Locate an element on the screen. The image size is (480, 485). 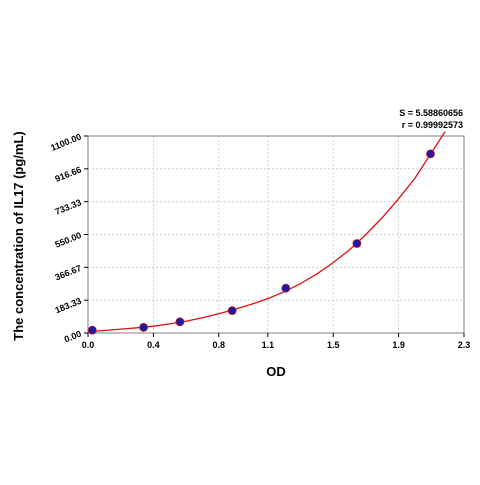
x-axis-ticks: 0.0 0.4 0.8 1.1 1.5 1.9 2.3 is located at coordinates (276, 341).